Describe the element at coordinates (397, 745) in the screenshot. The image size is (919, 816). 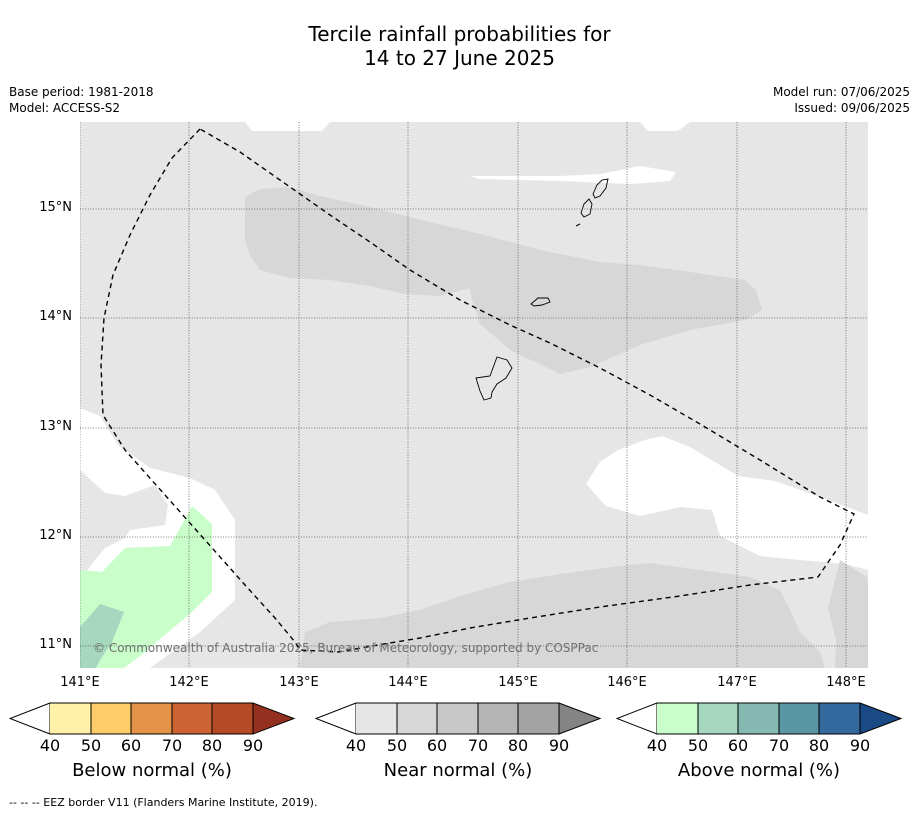
I see `near-normal-tick-50: 50` at that location.